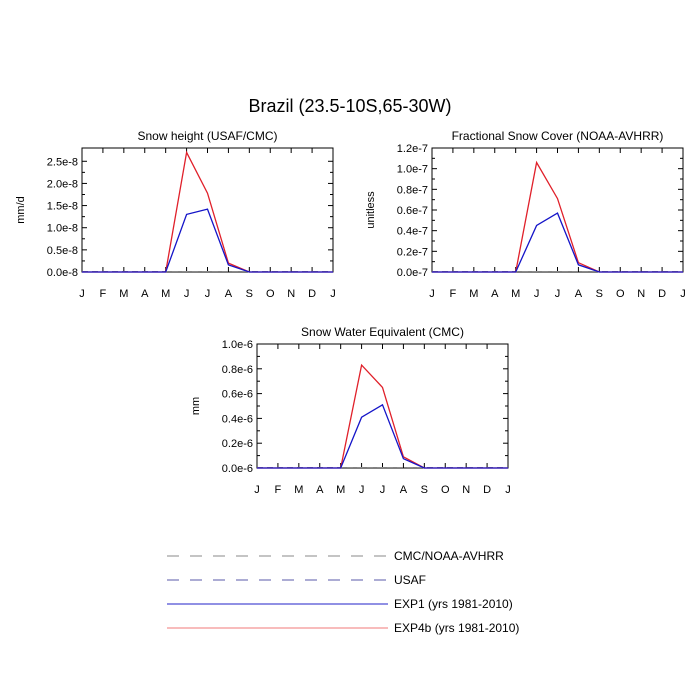 This screenshot has height=700, width=700. Describe the element at coordinates (412, 252) in the screenshot. I see `panel-2-ytick-label: 0.2e-7` at that location.